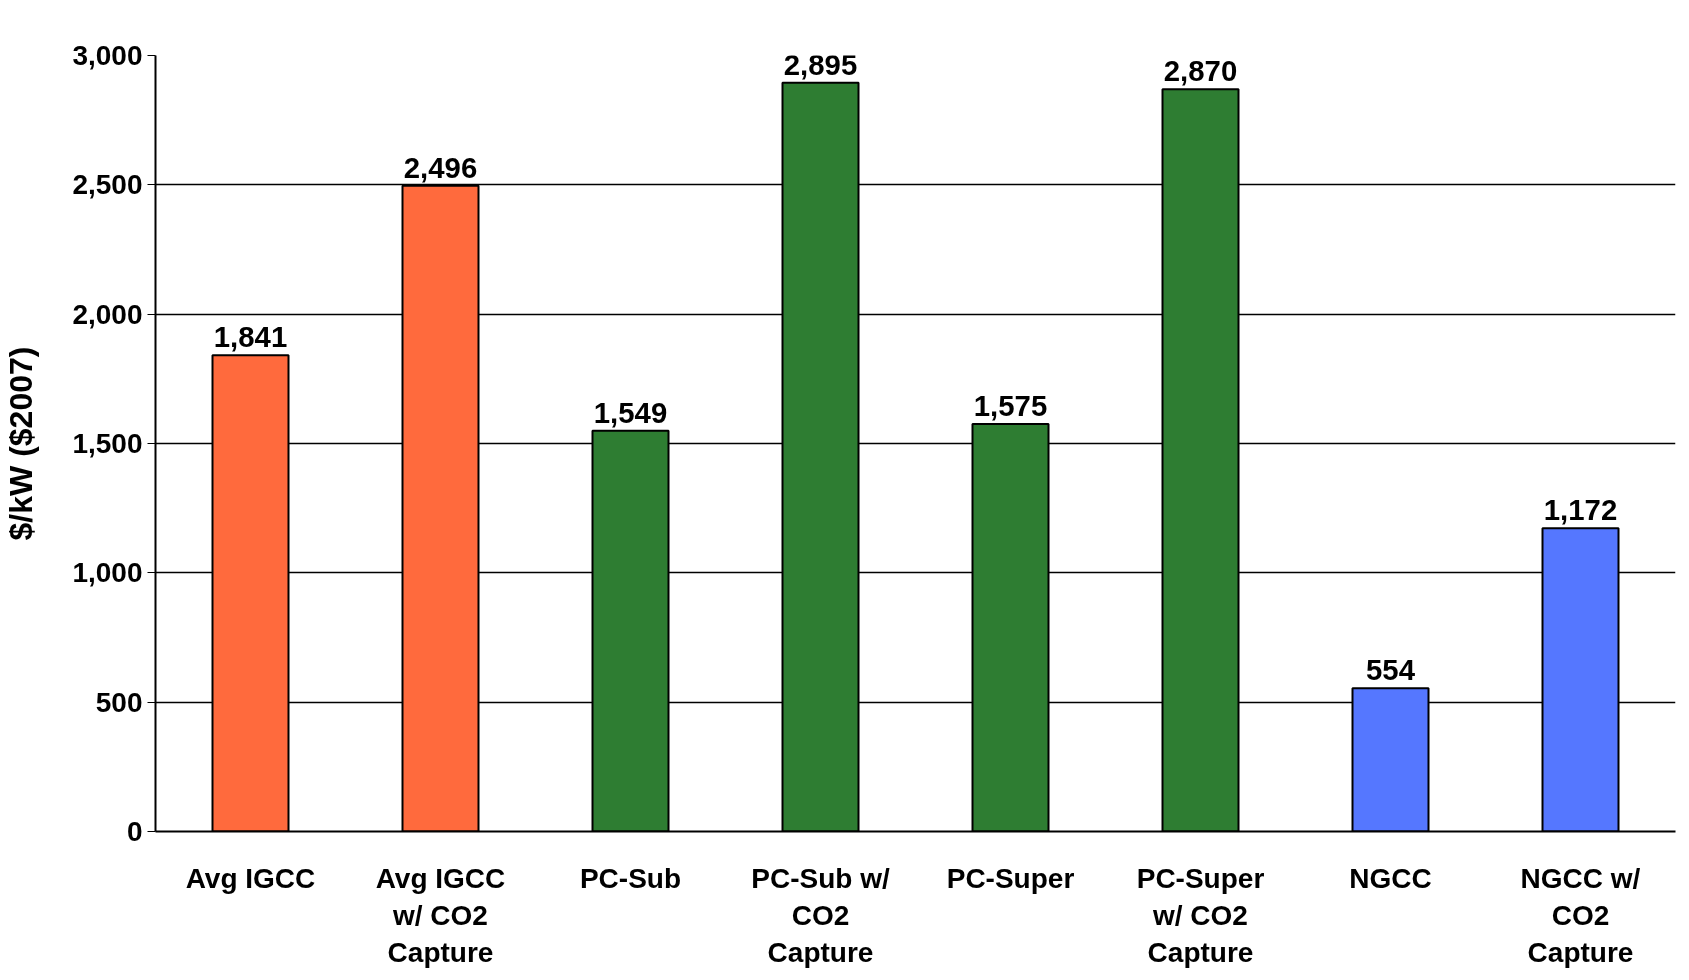  I want to click on y-tick-label: 3,000, so click(107, 55).